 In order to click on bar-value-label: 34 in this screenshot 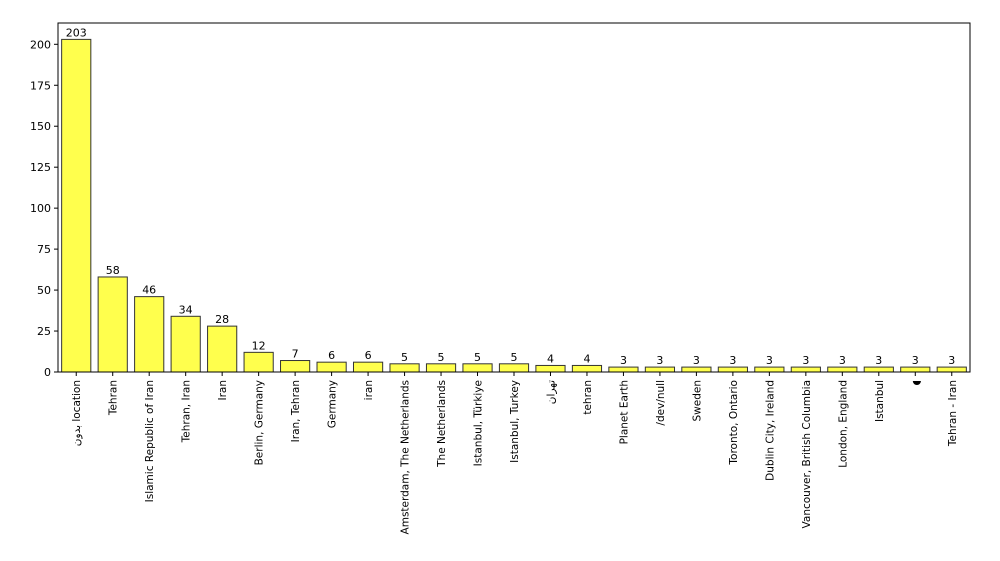, I will do `click(186, 309)`.